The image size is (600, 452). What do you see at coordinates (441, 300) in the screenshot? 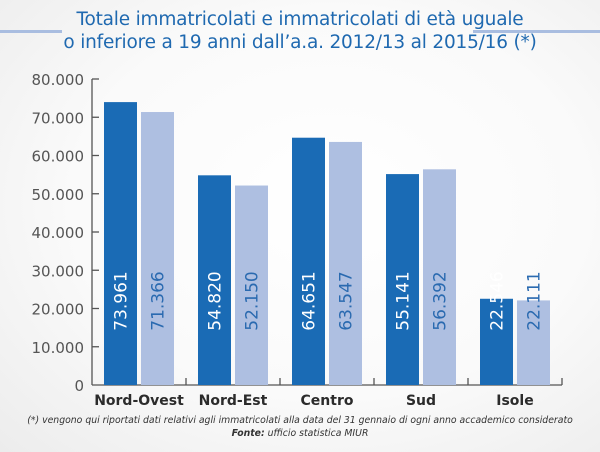
I see `bar-value-label: 56.392` at bounding box center [441, 300].